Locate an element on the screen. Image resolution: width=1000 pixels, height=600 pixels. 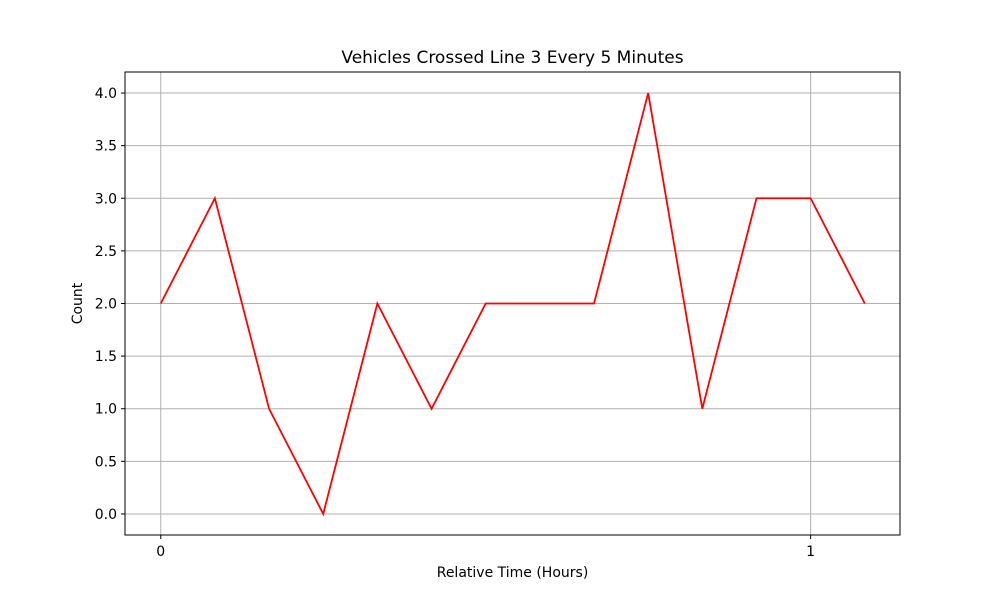
y-tick-label: 1.5 is located at coordinates (106, 357).